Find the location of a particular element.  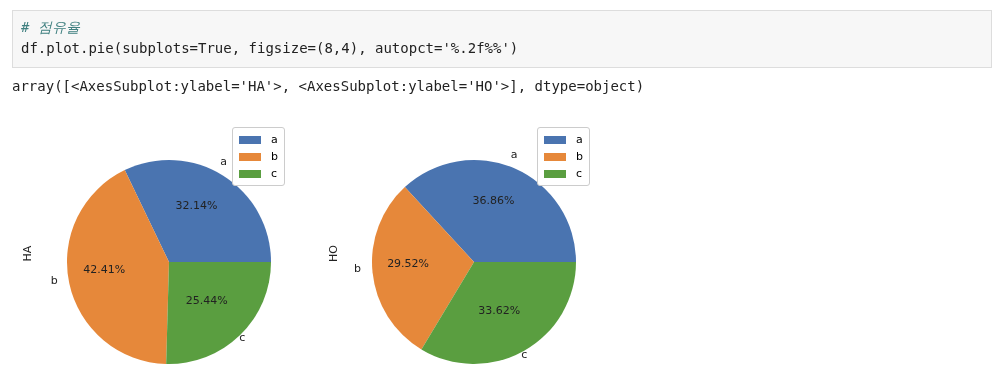

text: df.plot.pie(subplots=True, figsize=(8,4), autopct='%.2f%%') is located at coordinates (270, 48).